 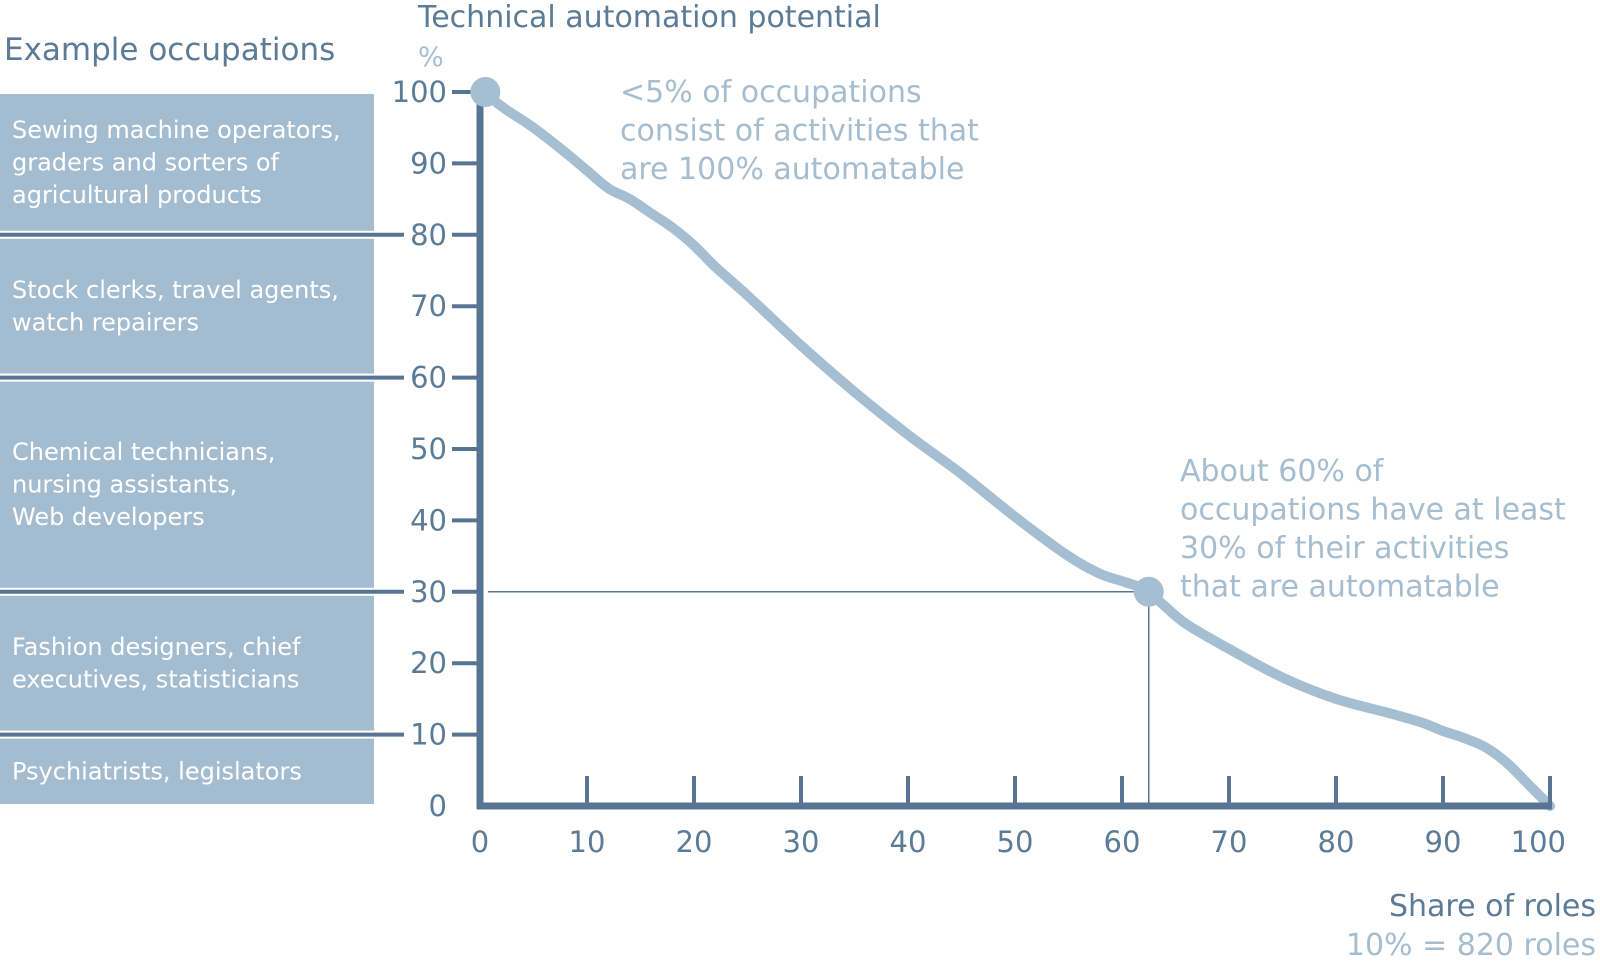 What do you see at coordinates (1018, 817) in the screenshot?
I see `x-ticks: 0 10 20 30 40 50 60 70 80 90 100` at bounding box center [1018, 817].